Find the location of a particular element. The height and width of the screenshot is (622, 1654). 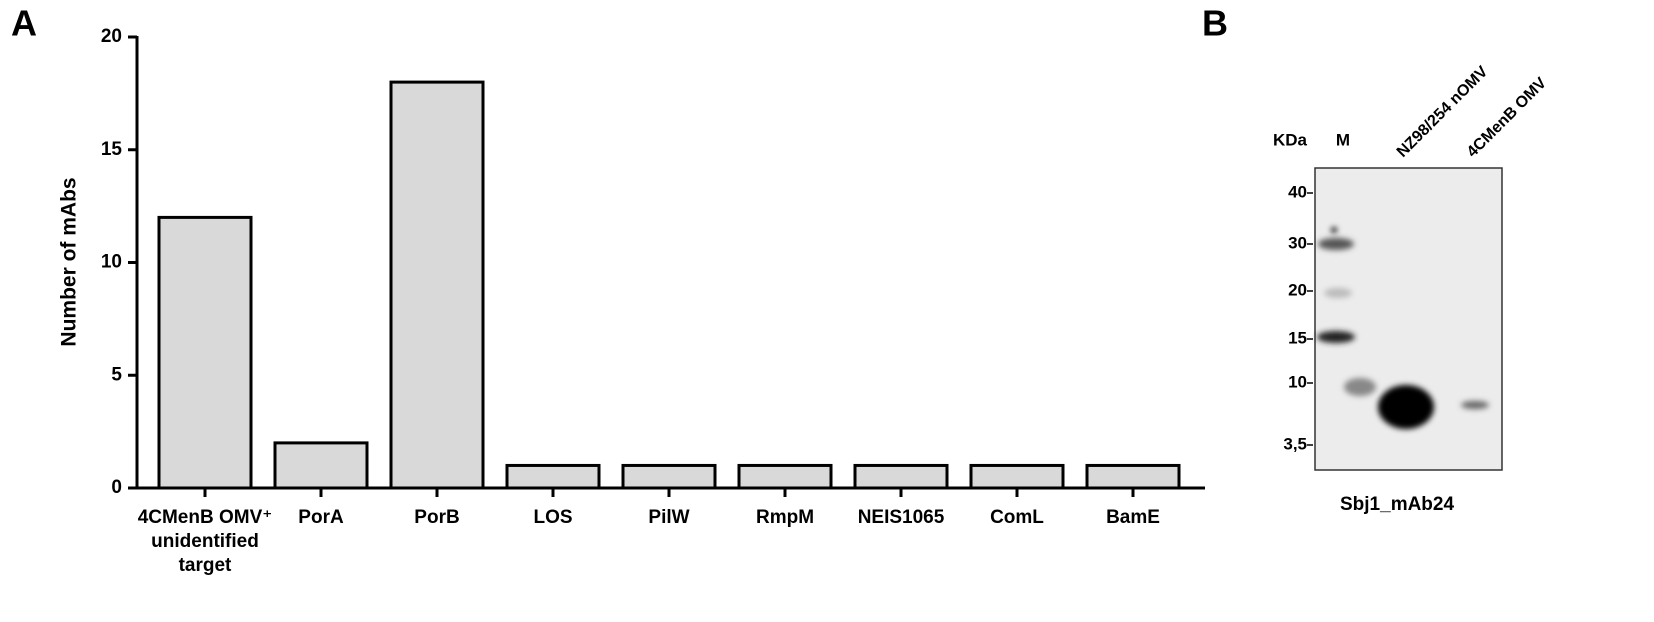

y-tick-label: 15 is located at coordinates (112, 149).